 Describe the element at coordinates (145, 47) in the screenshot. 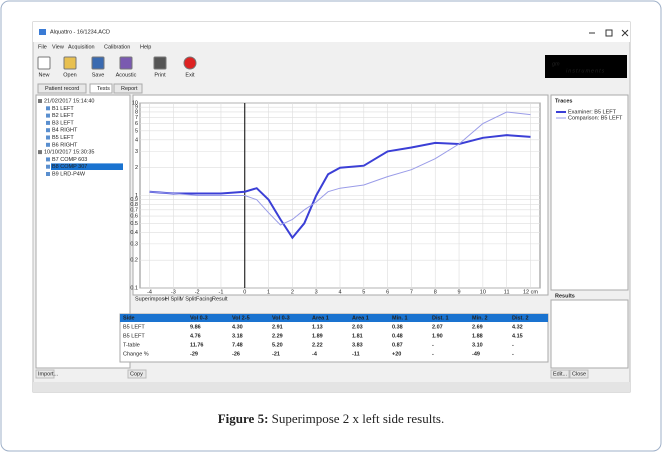

I see `menu-item: Help` at that location.